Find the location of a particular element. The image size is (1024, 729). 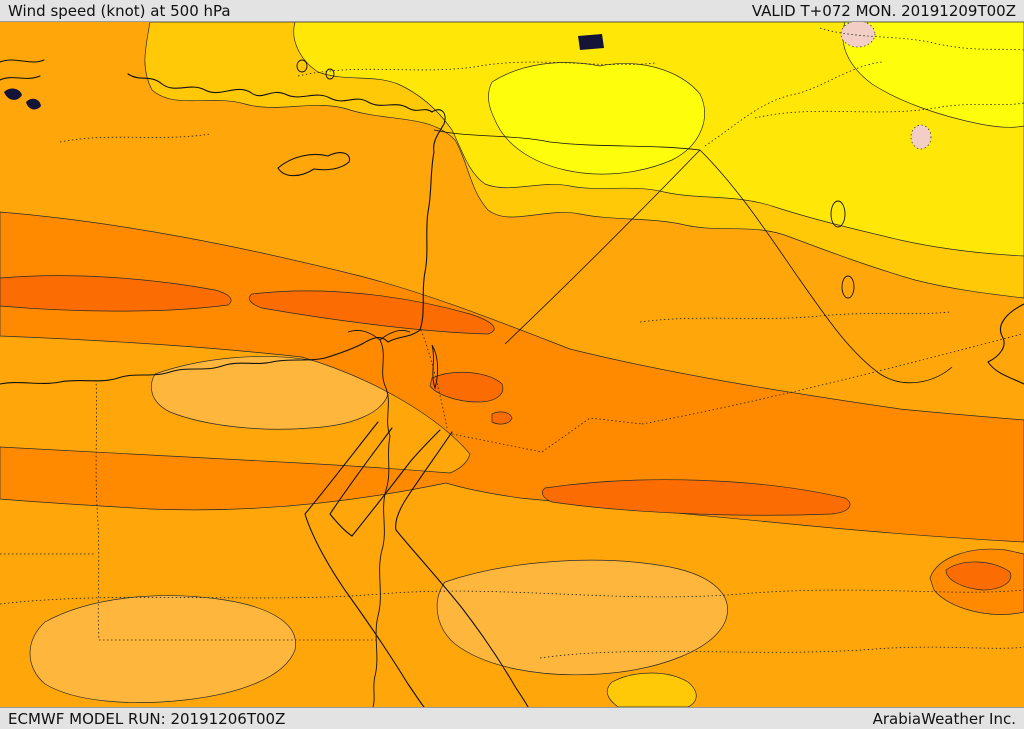

caucasus-border is located at coordinates (921, 39).